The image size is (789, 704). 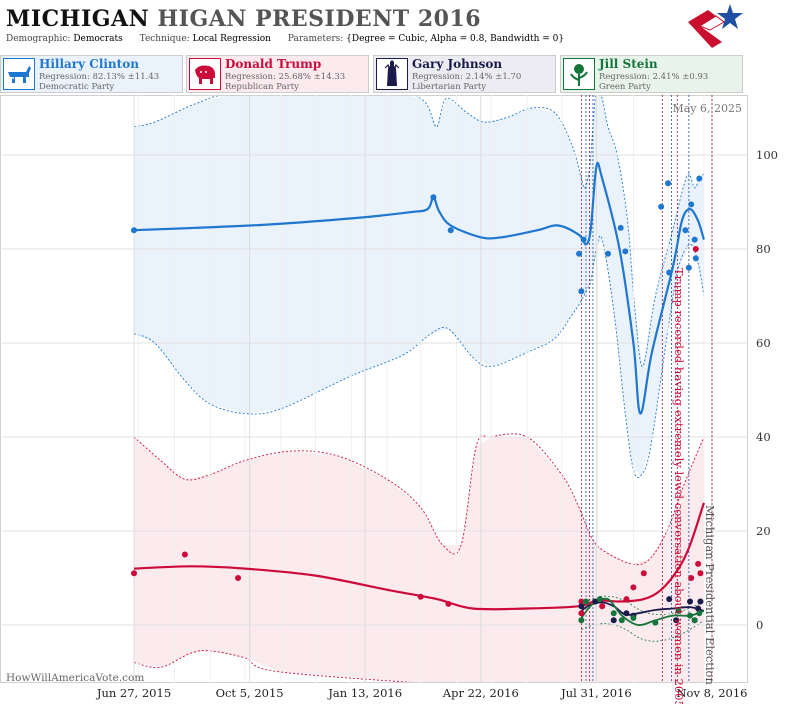 What do you see at coordinates (711, 693) in the screenshot?
I see `x-tick-label: Nov 8, 2016` at bounding box center [711, 693].